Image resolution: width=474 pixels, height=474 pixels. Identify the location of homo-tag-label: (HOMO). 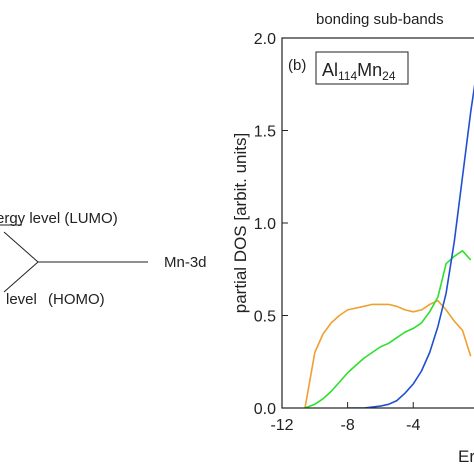
(76, 299).